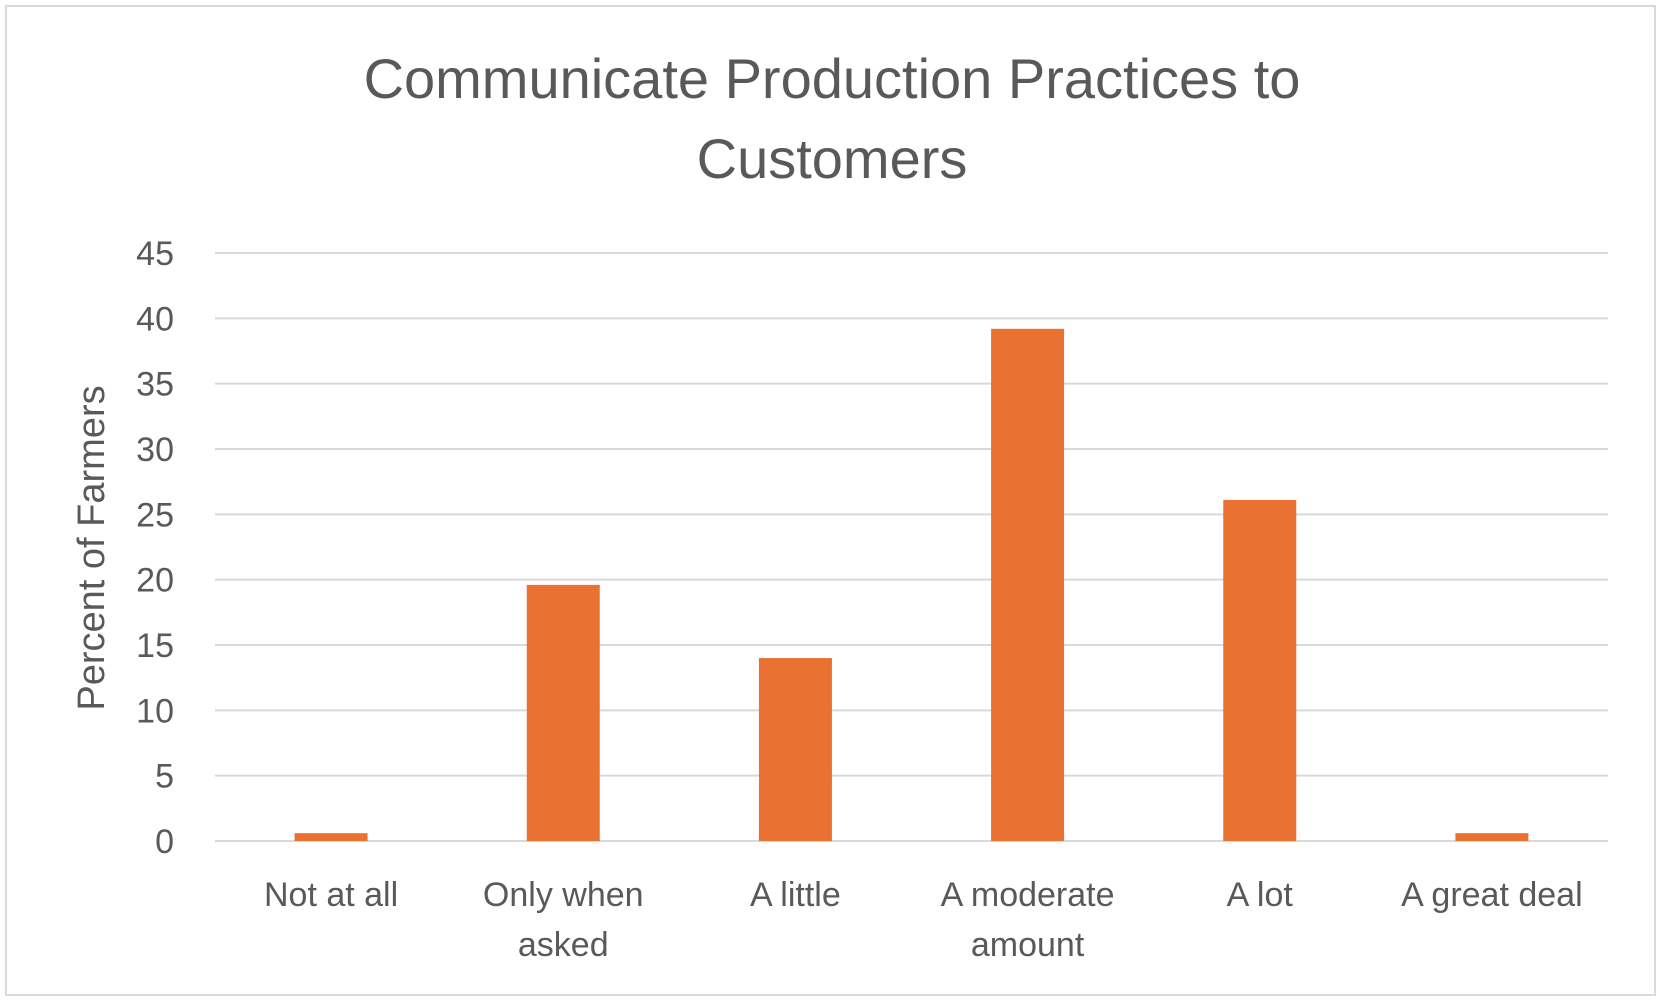  Describe the element at coordinates (1028, 945) in the screenshot. I see `x-category-label: amount` at that location.